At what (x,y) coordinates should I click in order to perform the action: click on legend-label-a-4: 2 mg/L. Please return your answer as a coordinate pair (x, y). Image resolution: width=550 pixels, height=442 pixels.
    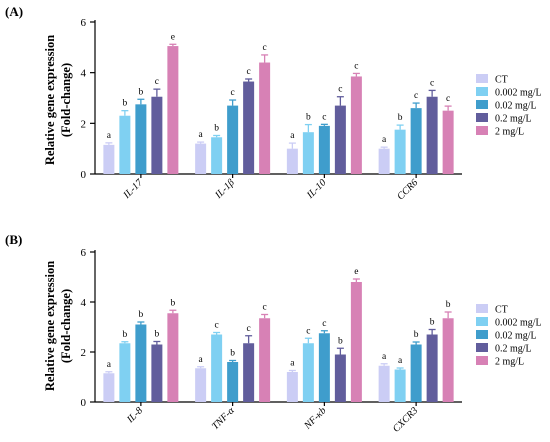
    Looking at the image, I should click on (509, 132).